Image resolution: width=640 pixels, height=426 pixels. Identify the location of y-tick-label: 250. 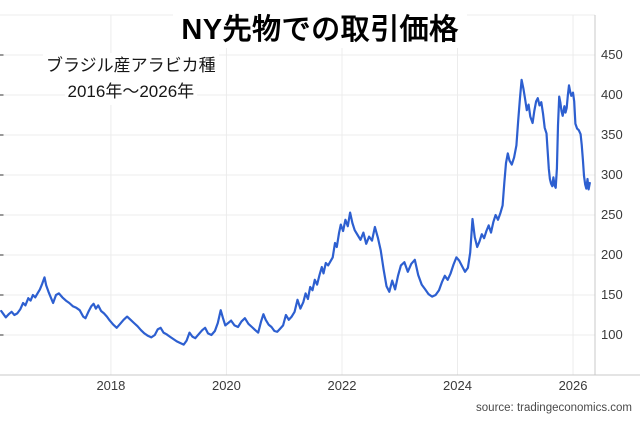
(612, 214).